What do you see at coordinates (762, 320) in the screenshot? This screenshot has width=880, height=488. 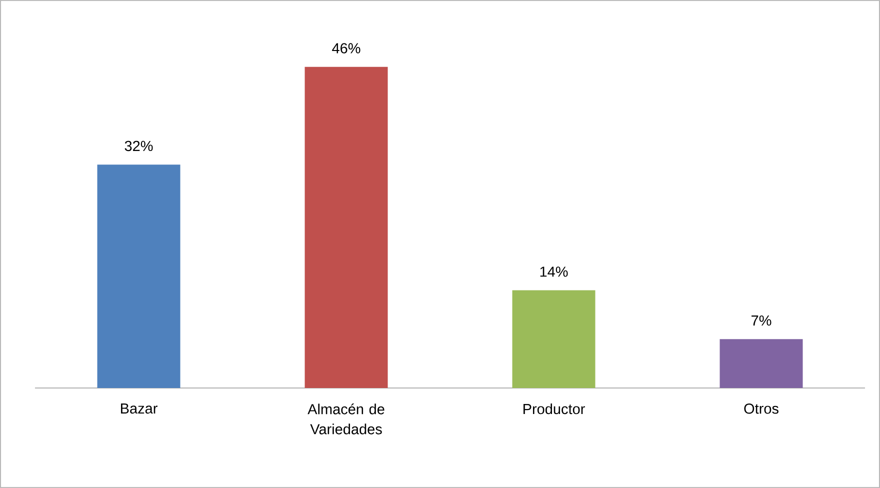 I see `data-label: 7%` at bounding box center [762, 320].